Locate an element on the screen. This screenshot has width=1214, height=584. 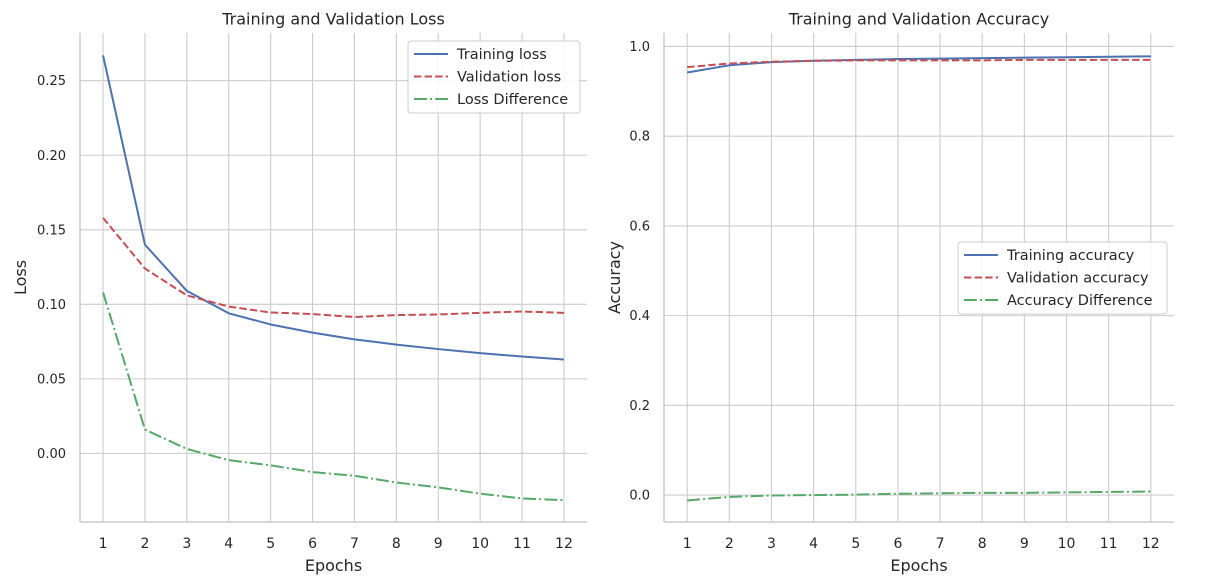
y-tick-label: 0.05 is located at coordinates (51, 379).